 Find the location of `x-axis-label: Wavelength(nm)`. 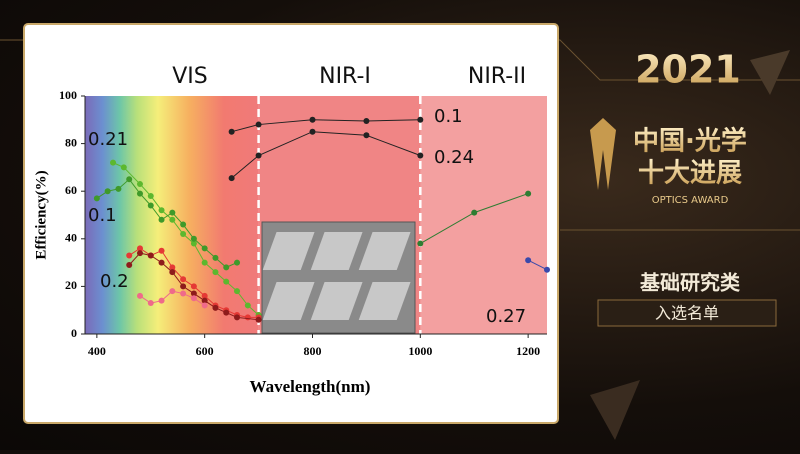

x-axis-label: Wavelength(nm) is located at coordinates (310, 386).